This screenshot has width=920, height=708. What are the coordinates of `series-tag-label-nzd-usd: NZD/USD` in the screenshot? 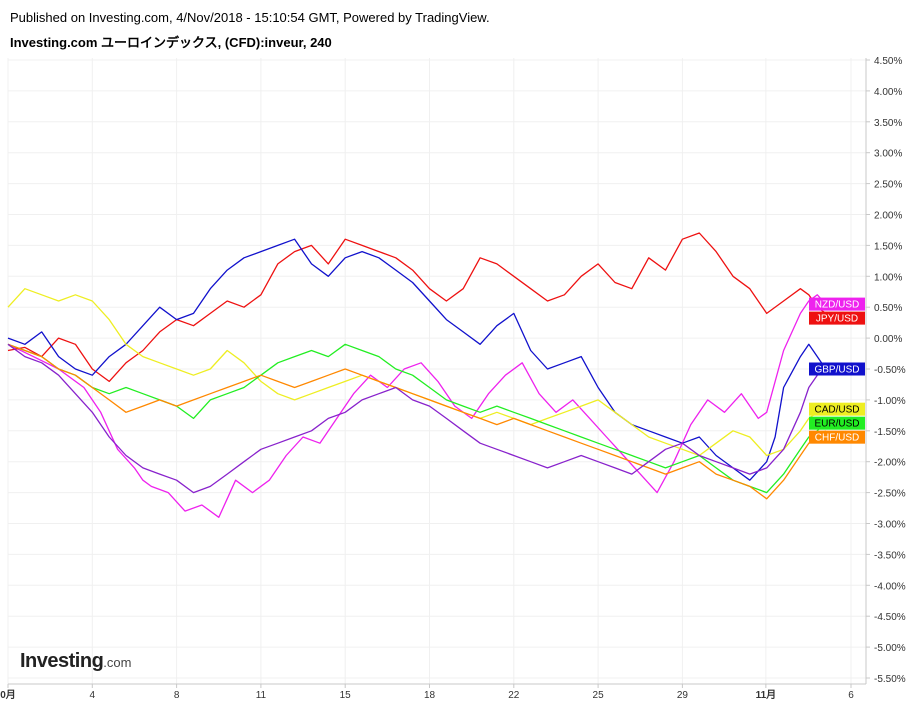 It's located at (837, 305).